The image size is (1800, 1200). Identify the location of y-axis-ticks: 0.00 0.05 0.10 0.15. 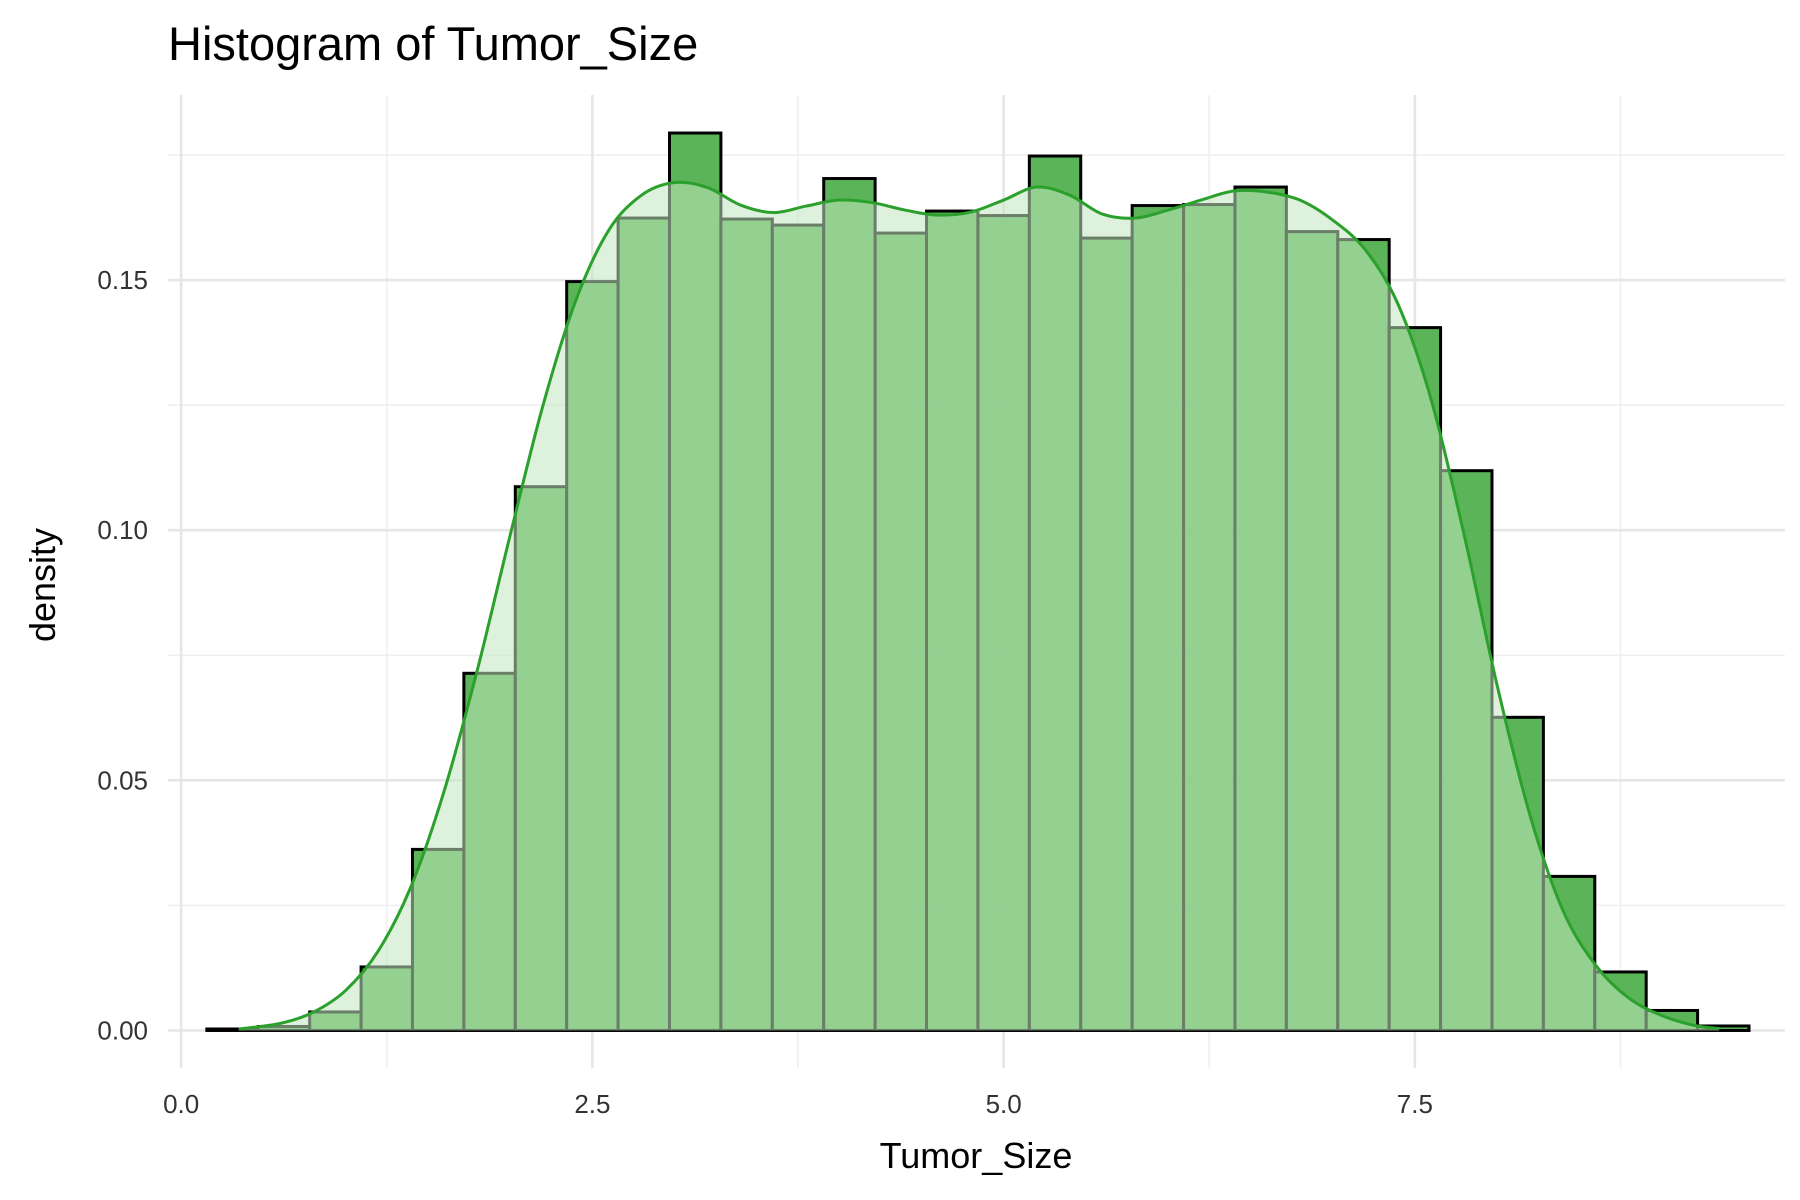
(122, 655).